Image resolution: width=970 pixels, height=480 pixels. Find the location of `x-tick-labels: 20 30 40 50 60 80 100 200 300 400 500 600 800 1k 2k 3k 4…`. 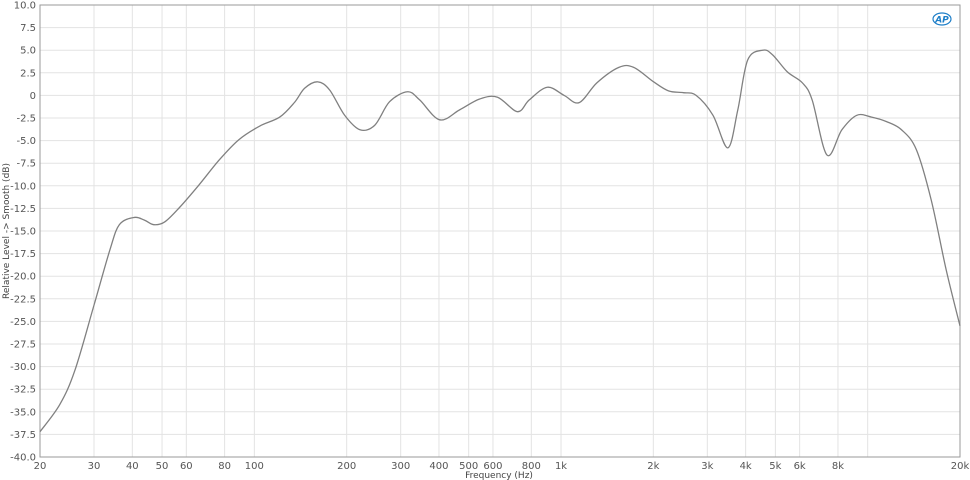

x-tick-labels: 20 30 40 50 60 80 100 200 300 400 500 600 800 1k 2k 3k 4… is located at coordinates (502, 466).